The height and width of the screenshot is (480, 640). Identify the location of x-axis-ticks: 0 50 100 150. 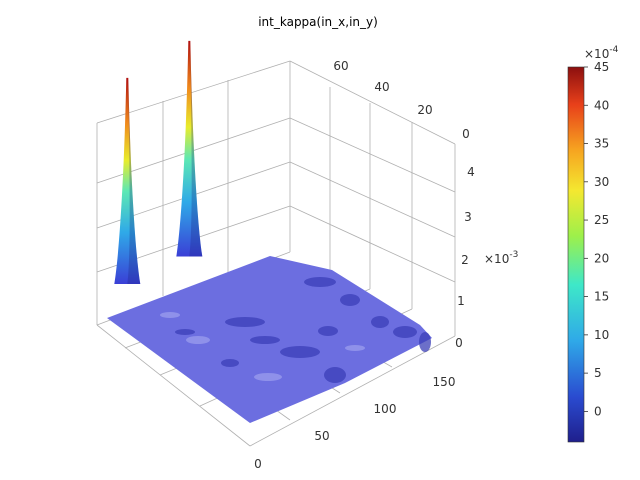
(354, 423).